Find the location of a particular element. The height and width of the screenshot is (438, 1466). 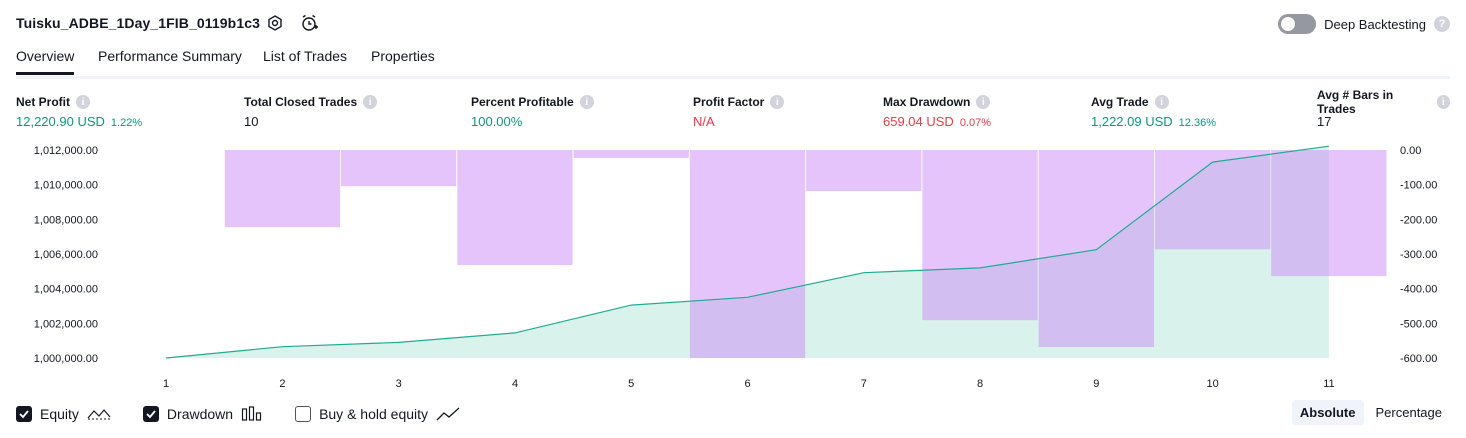

stat-value: 659.04 USD is located at coordinates (918, 121).